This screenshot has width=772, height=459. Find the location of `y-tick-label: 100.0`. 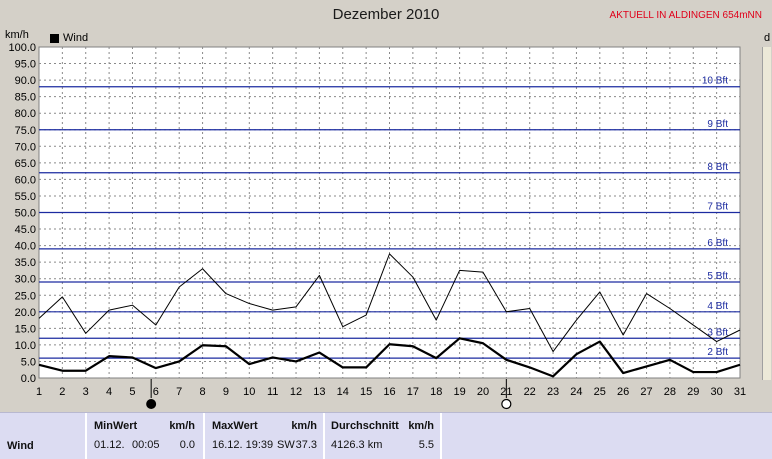

y-tick-label: 100.0 is located at coordinates (22, 48).